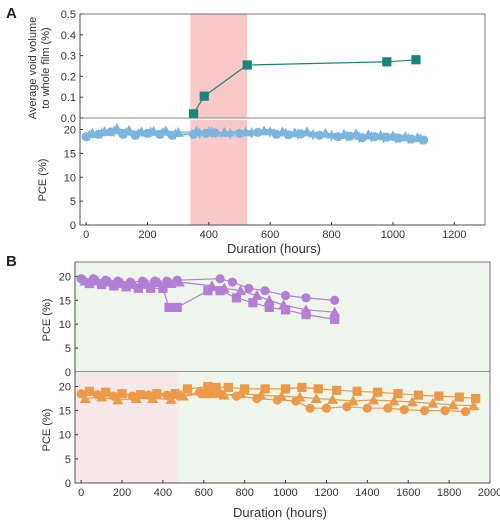 The image size is (500, 525). I want to click on panel-b-top-ytick-label: 20, so click(65, 277).